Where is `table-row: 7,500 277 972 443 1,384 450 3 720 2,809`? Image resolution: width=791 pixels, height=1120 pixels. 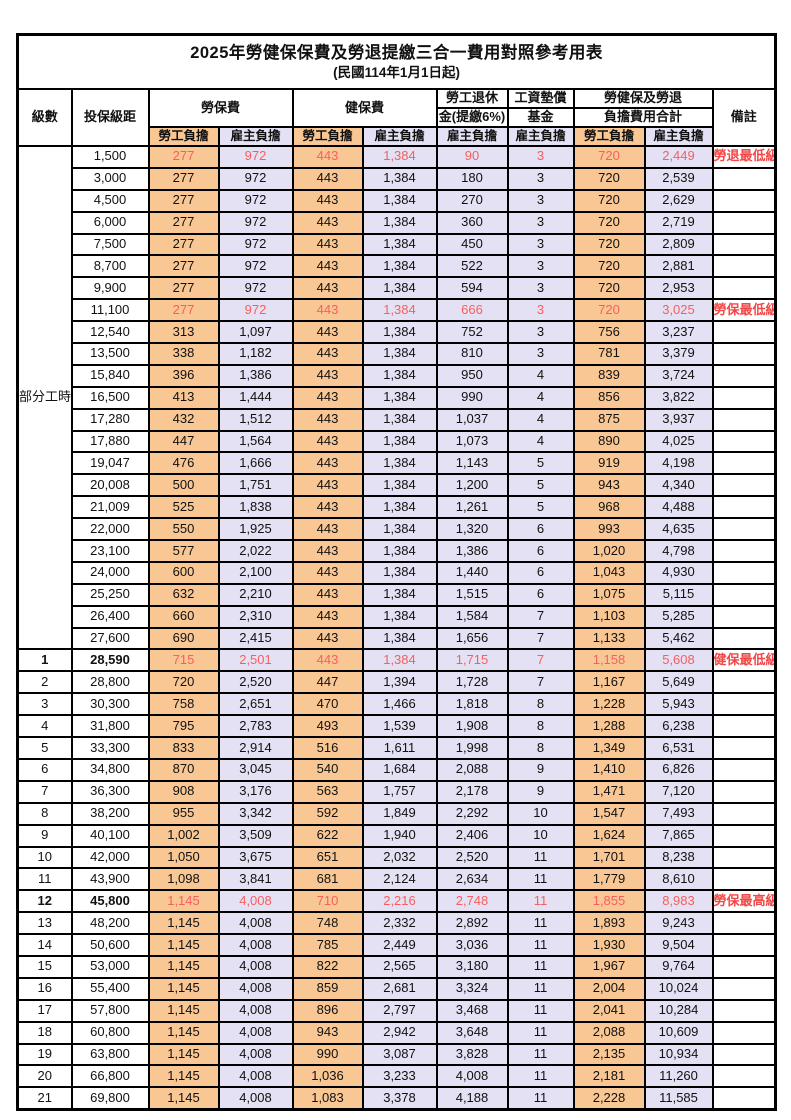 table-row: 7,500 277 972 443 1,384 450 3 720 2,809 is located at coordinates (397, 244).